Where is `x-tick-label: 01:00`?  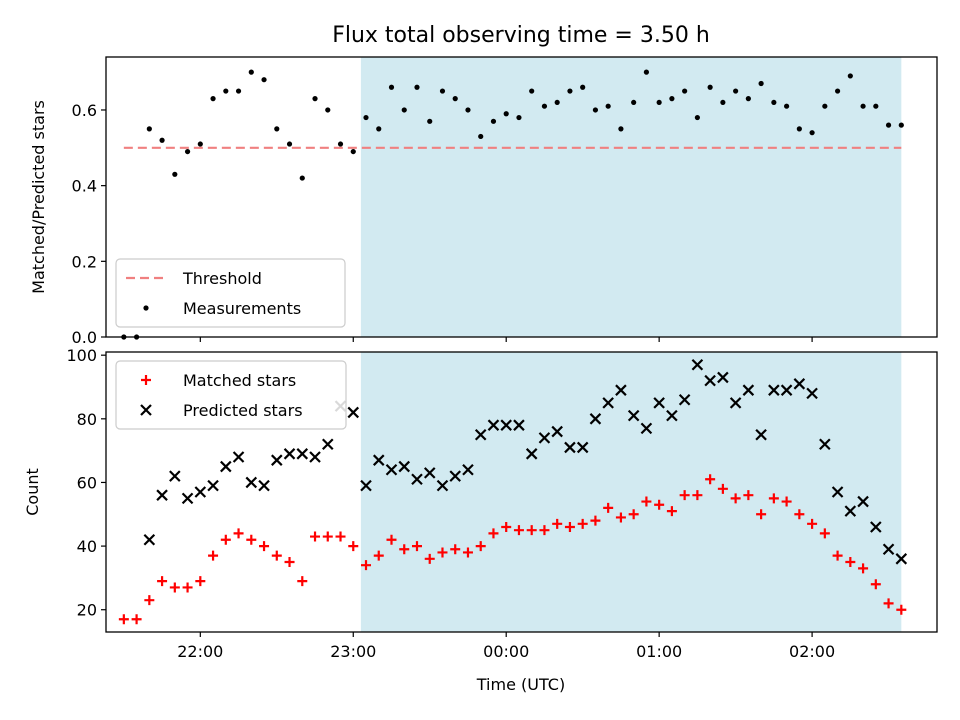 x-tick-label: 01:00 is located at coordinates (659, 651).